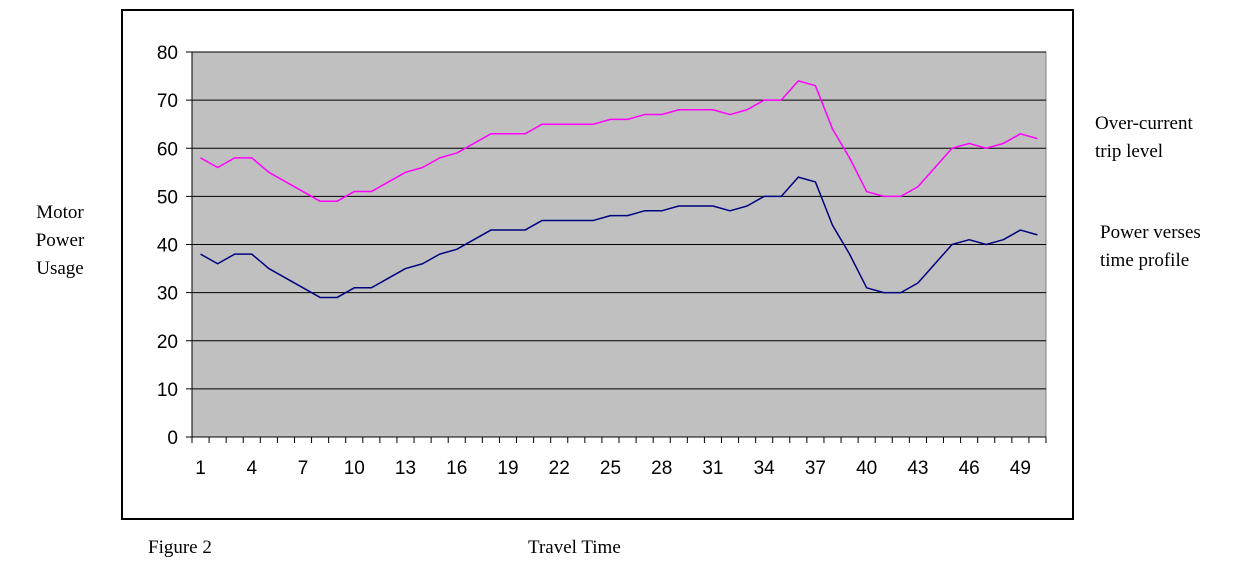 The width and height of the screenshot is (1246, 563). Describe the element at coordinates (866, 468) in the screenshot. I see `x-tick-label-40: 40` at that location.